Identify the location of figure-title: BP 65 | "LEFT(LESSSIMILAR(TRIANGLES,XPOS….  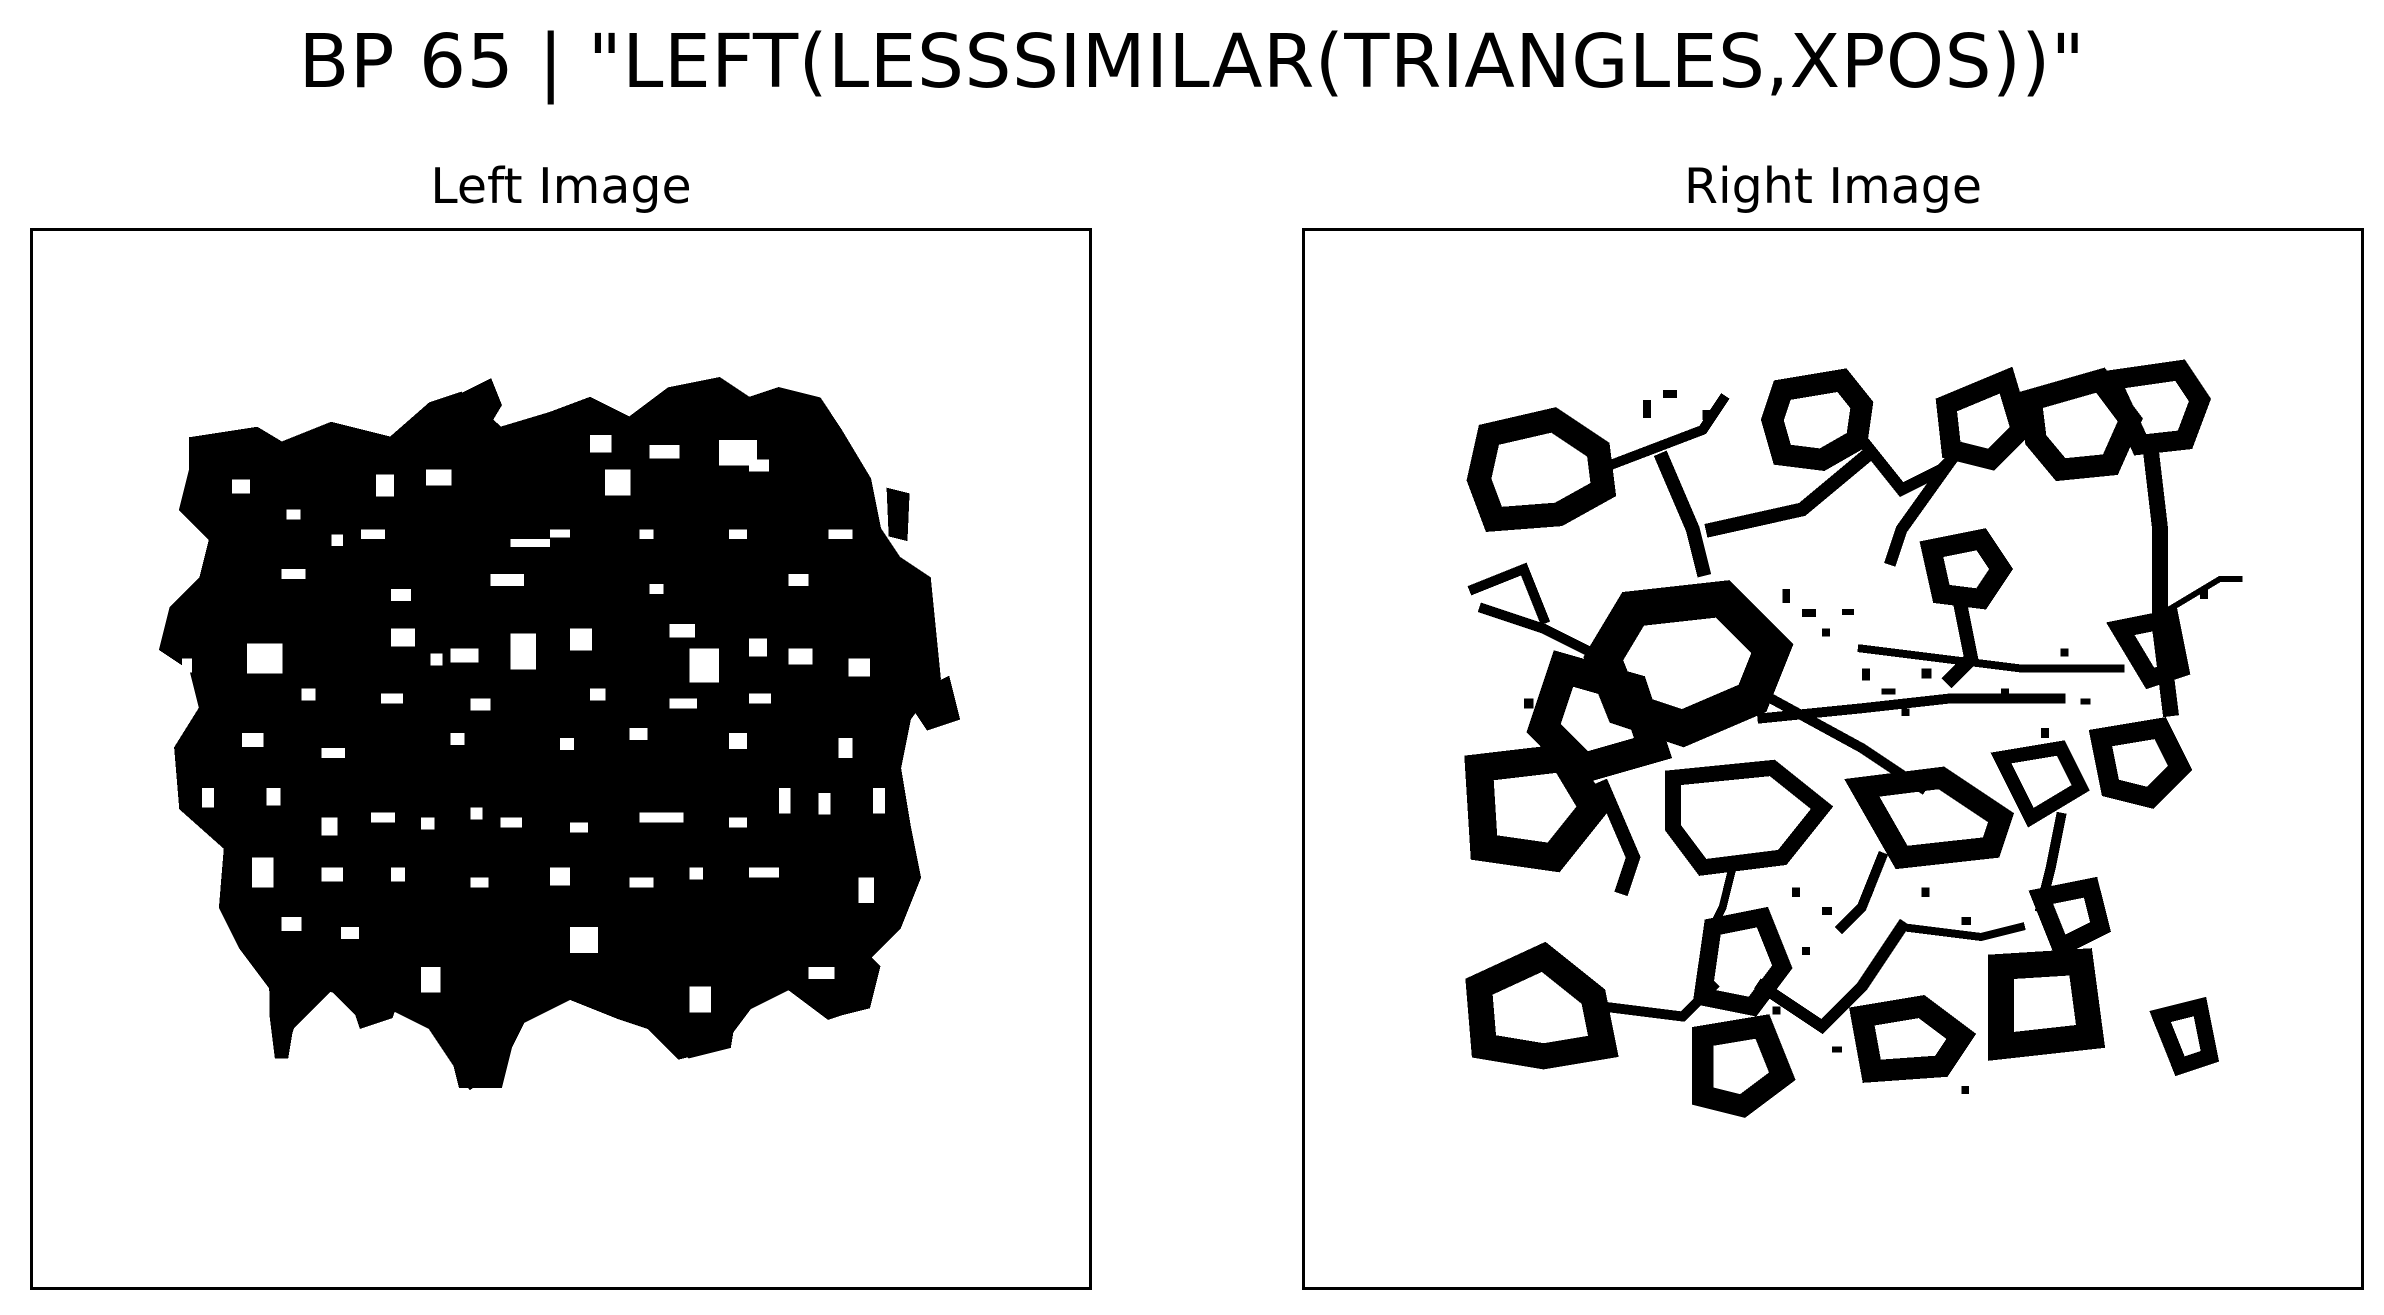
(1192, 62).